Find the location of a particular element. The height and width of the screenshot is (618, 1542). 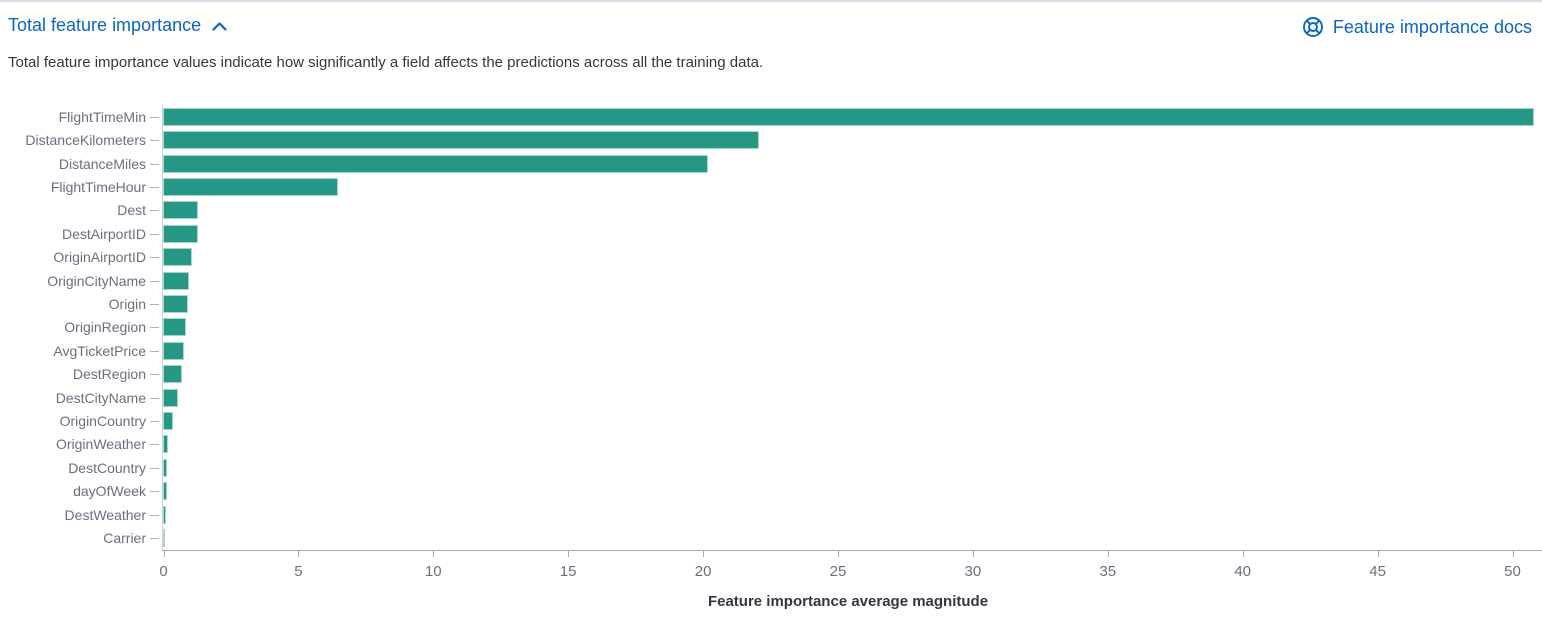

chart-row: DestAirportID is located at coordinates (771, 233).